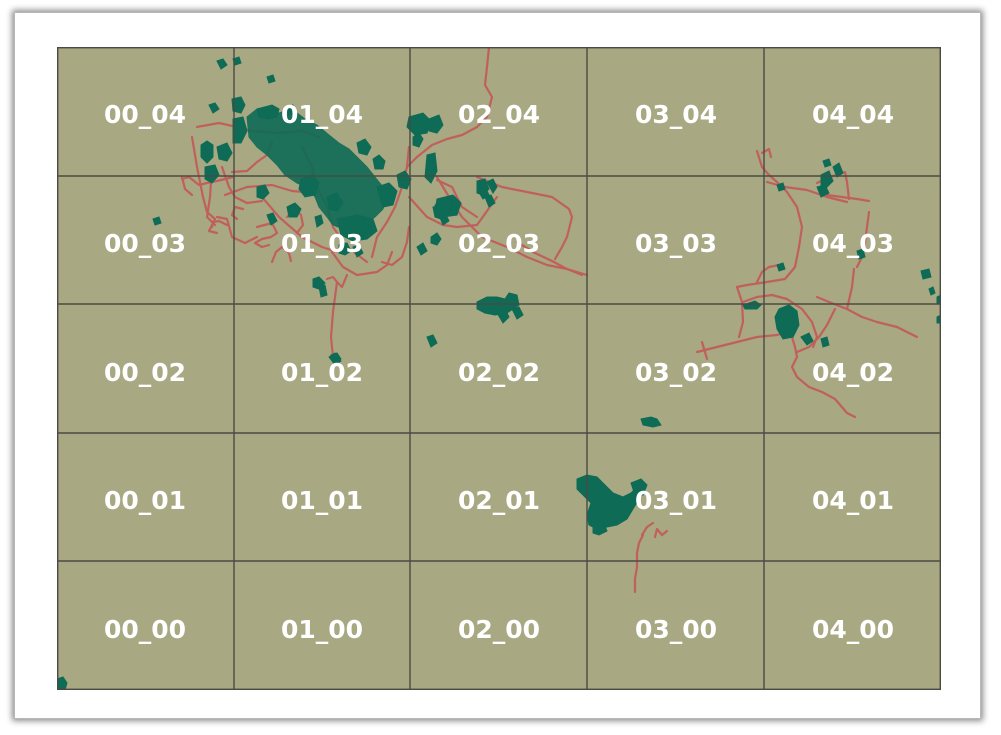 This screenshot has width=1001, height=735. Describe the element at coordinates (853, 629) in the screenshot. I see `tile-label-04-00: 04_00` at that location.